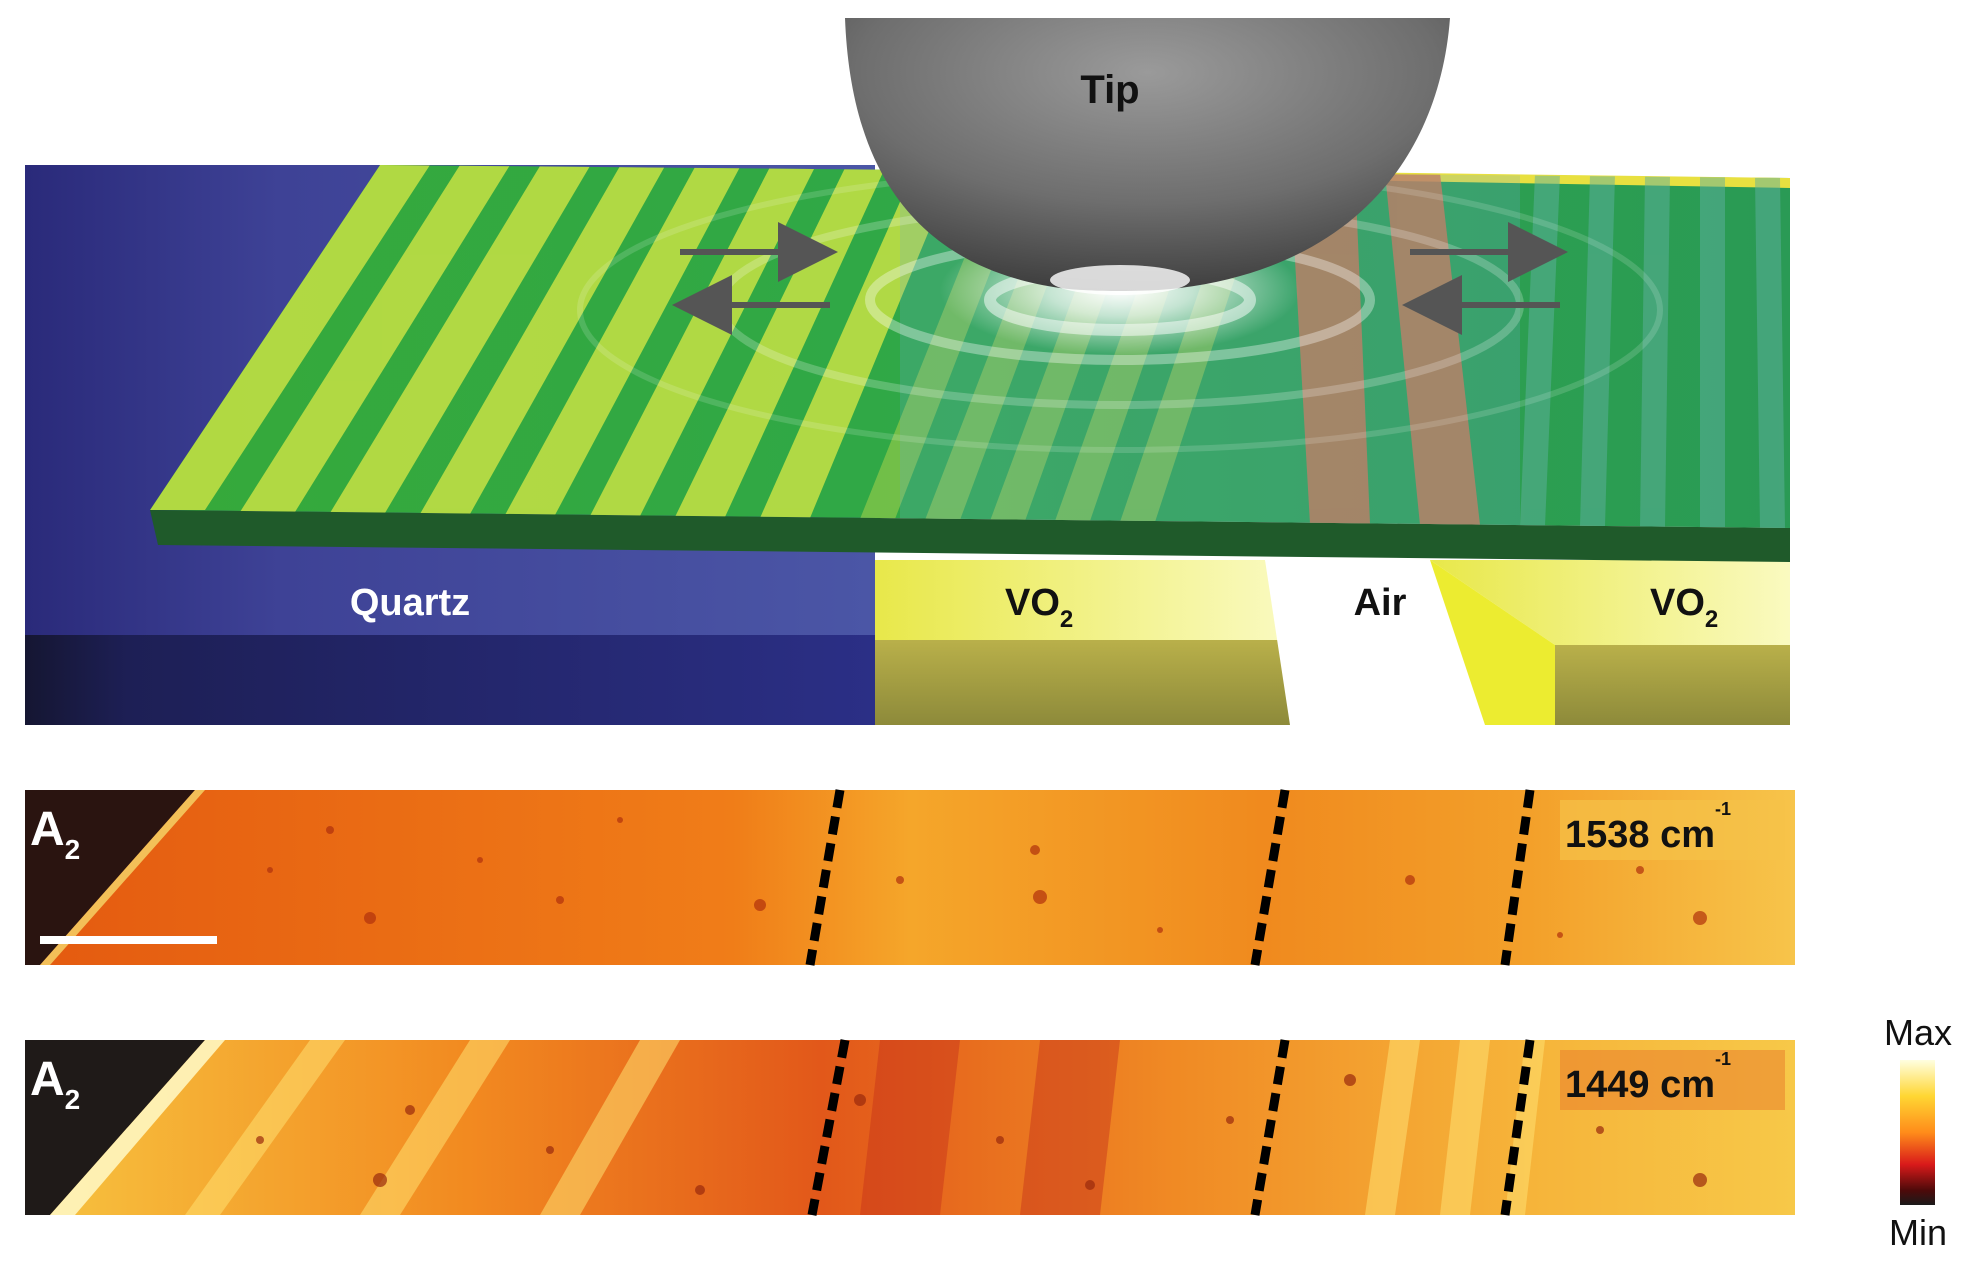 The width and height of the screenshot is (1961, 1285). Describe the element at coordinates (1375, 642) in the screenshot. I see `air-gap` at that location.